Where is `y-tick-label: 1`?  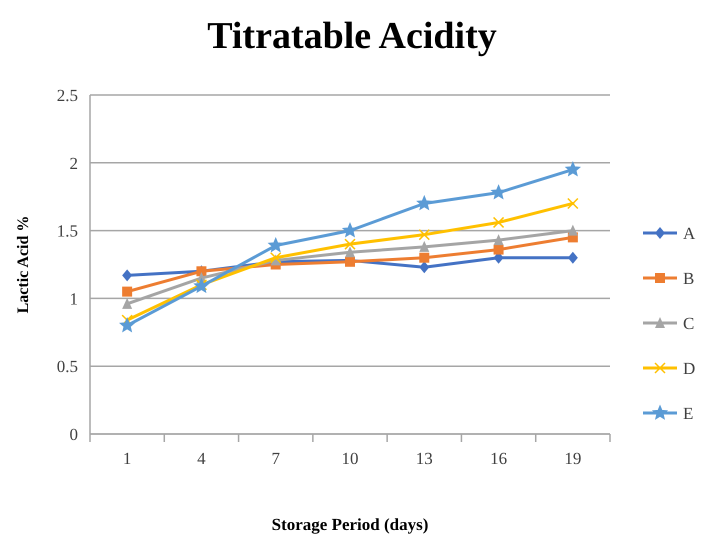 y-tick-label: 1 is located at coordinates (74, 298).